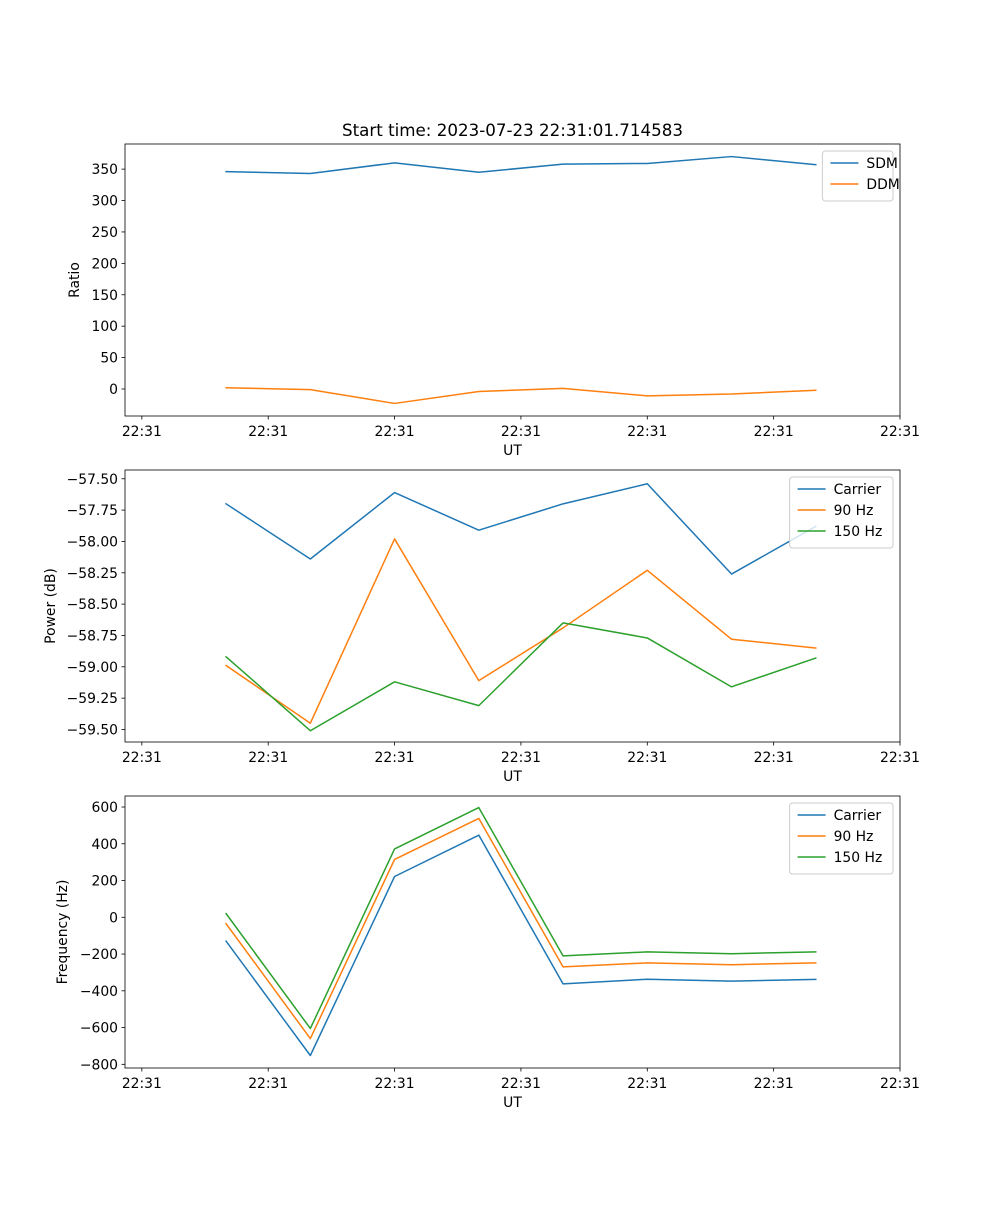  I want to click on y-tick-label: −58.50, so click(92, 605).